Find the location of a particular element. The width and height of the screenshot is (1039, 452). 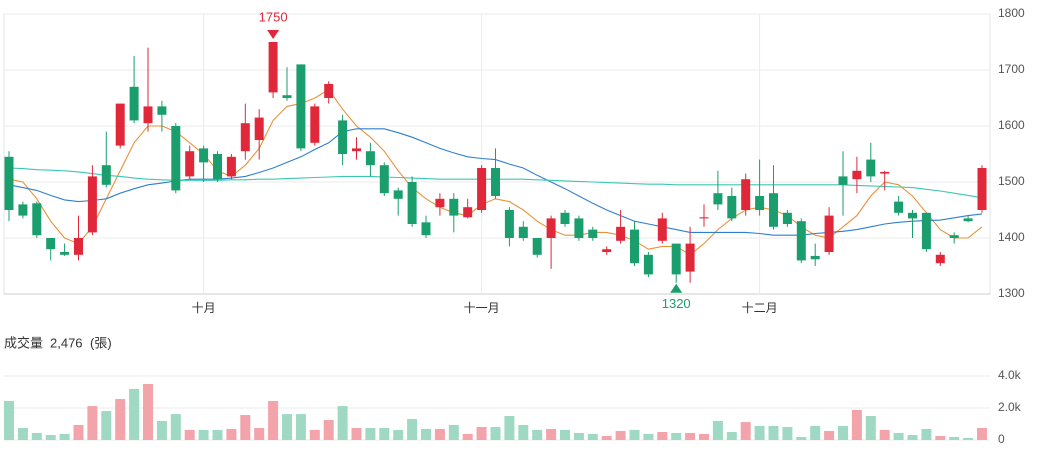

high-marker-arrow is located at coordinates (273, 34).